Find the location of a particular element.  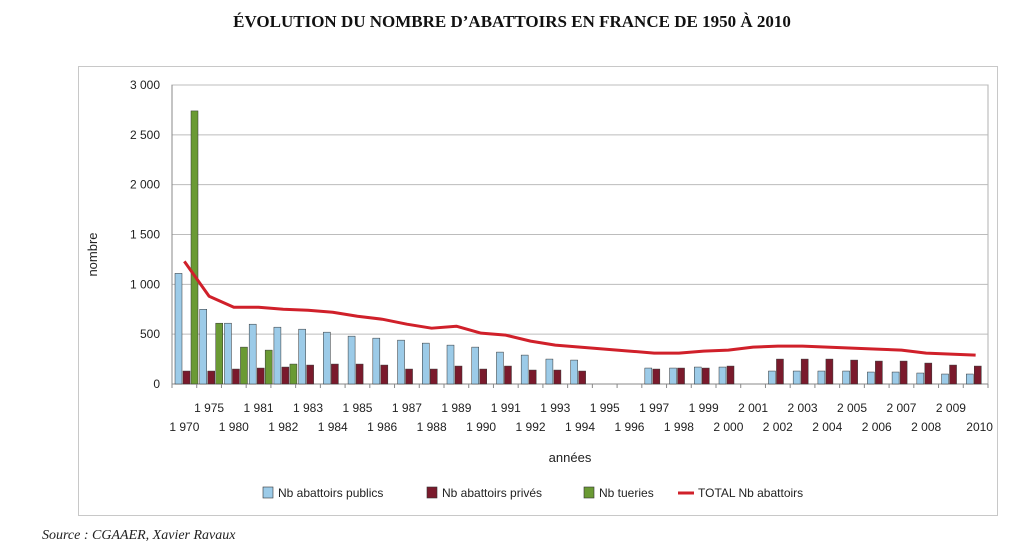

x-tick-label: 1 983 is located at coordinates (308, 408).